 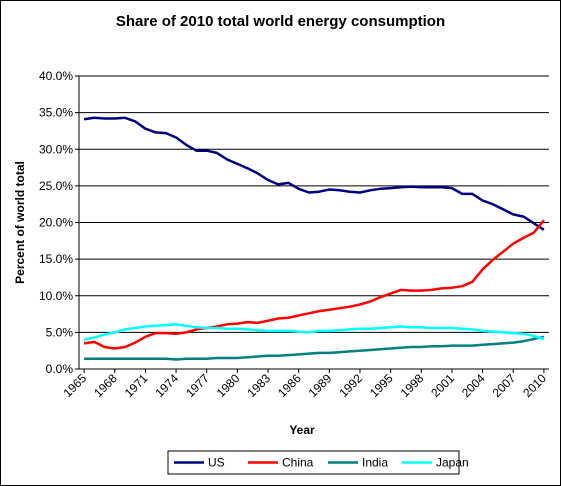 I want to click on legend-box, so click(x=313, y=462).